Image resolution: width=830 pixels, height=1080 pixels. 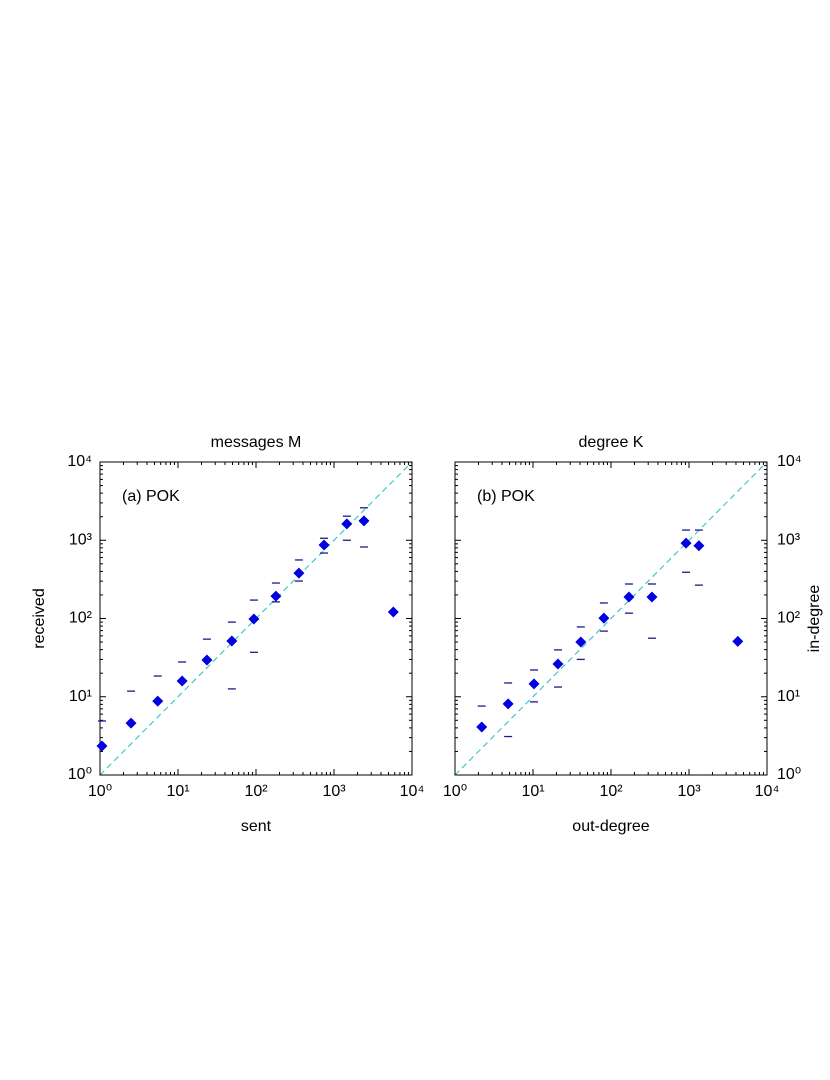 I want to click on y-axis-label: in-degree, so click(x=814, y=619).